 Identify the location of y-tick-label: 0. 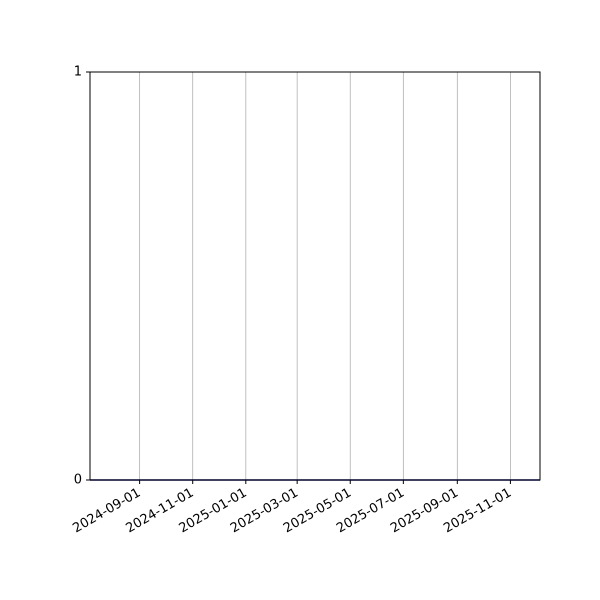
(78, 480).